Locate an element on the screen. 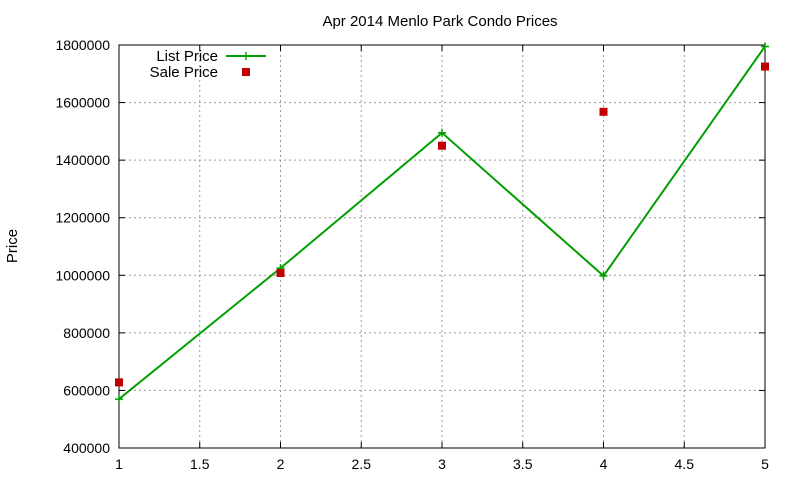 The image size is (800, 480). y-tick-label: 800000 is located at coordinates (86, 333).